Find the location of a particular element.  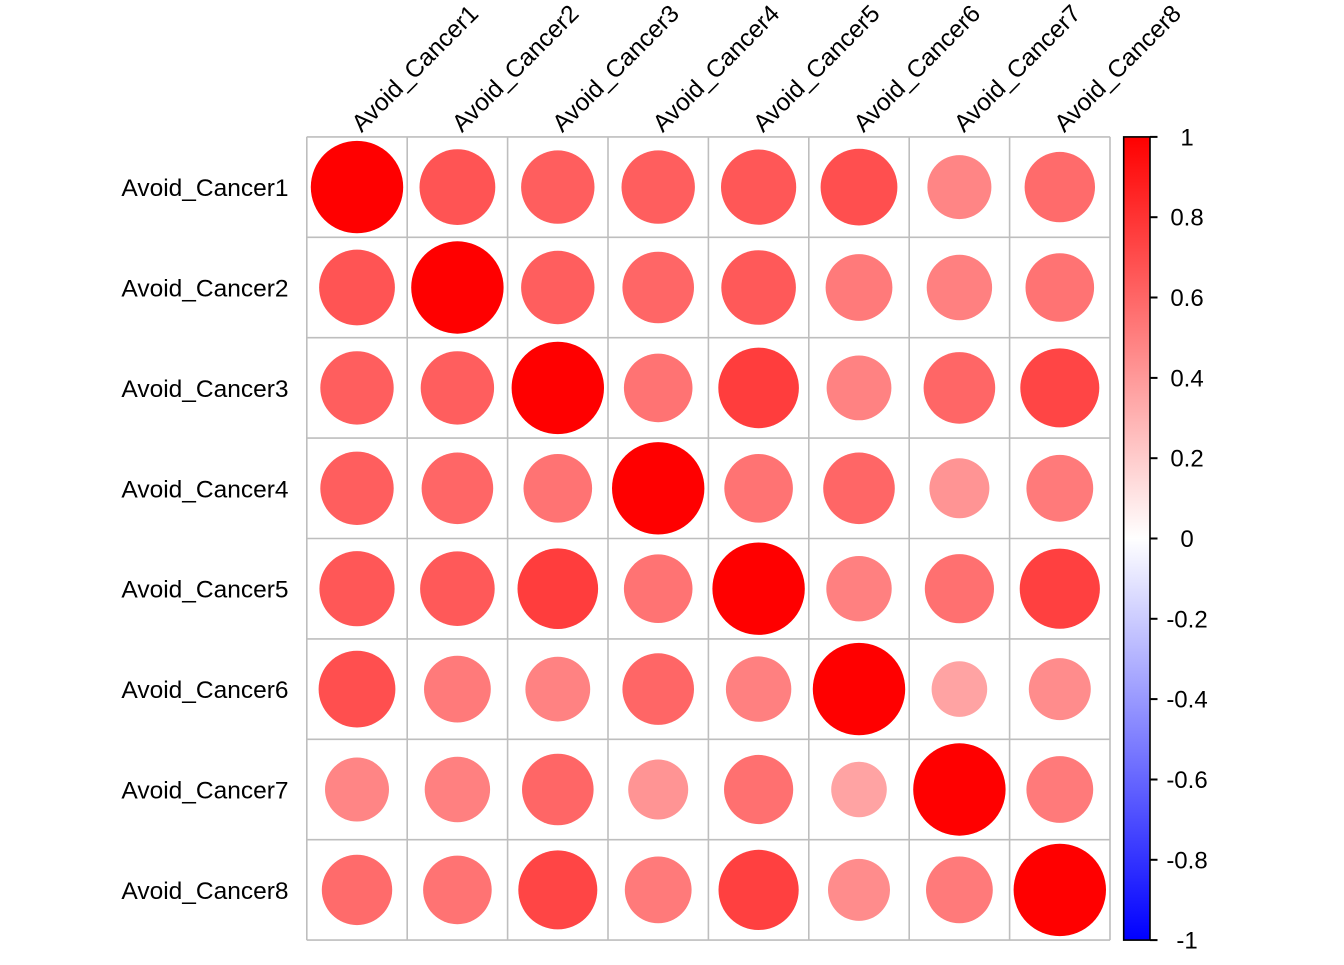

svg-text: Avoid_Cancer6 is located at coordinates (204, 690).